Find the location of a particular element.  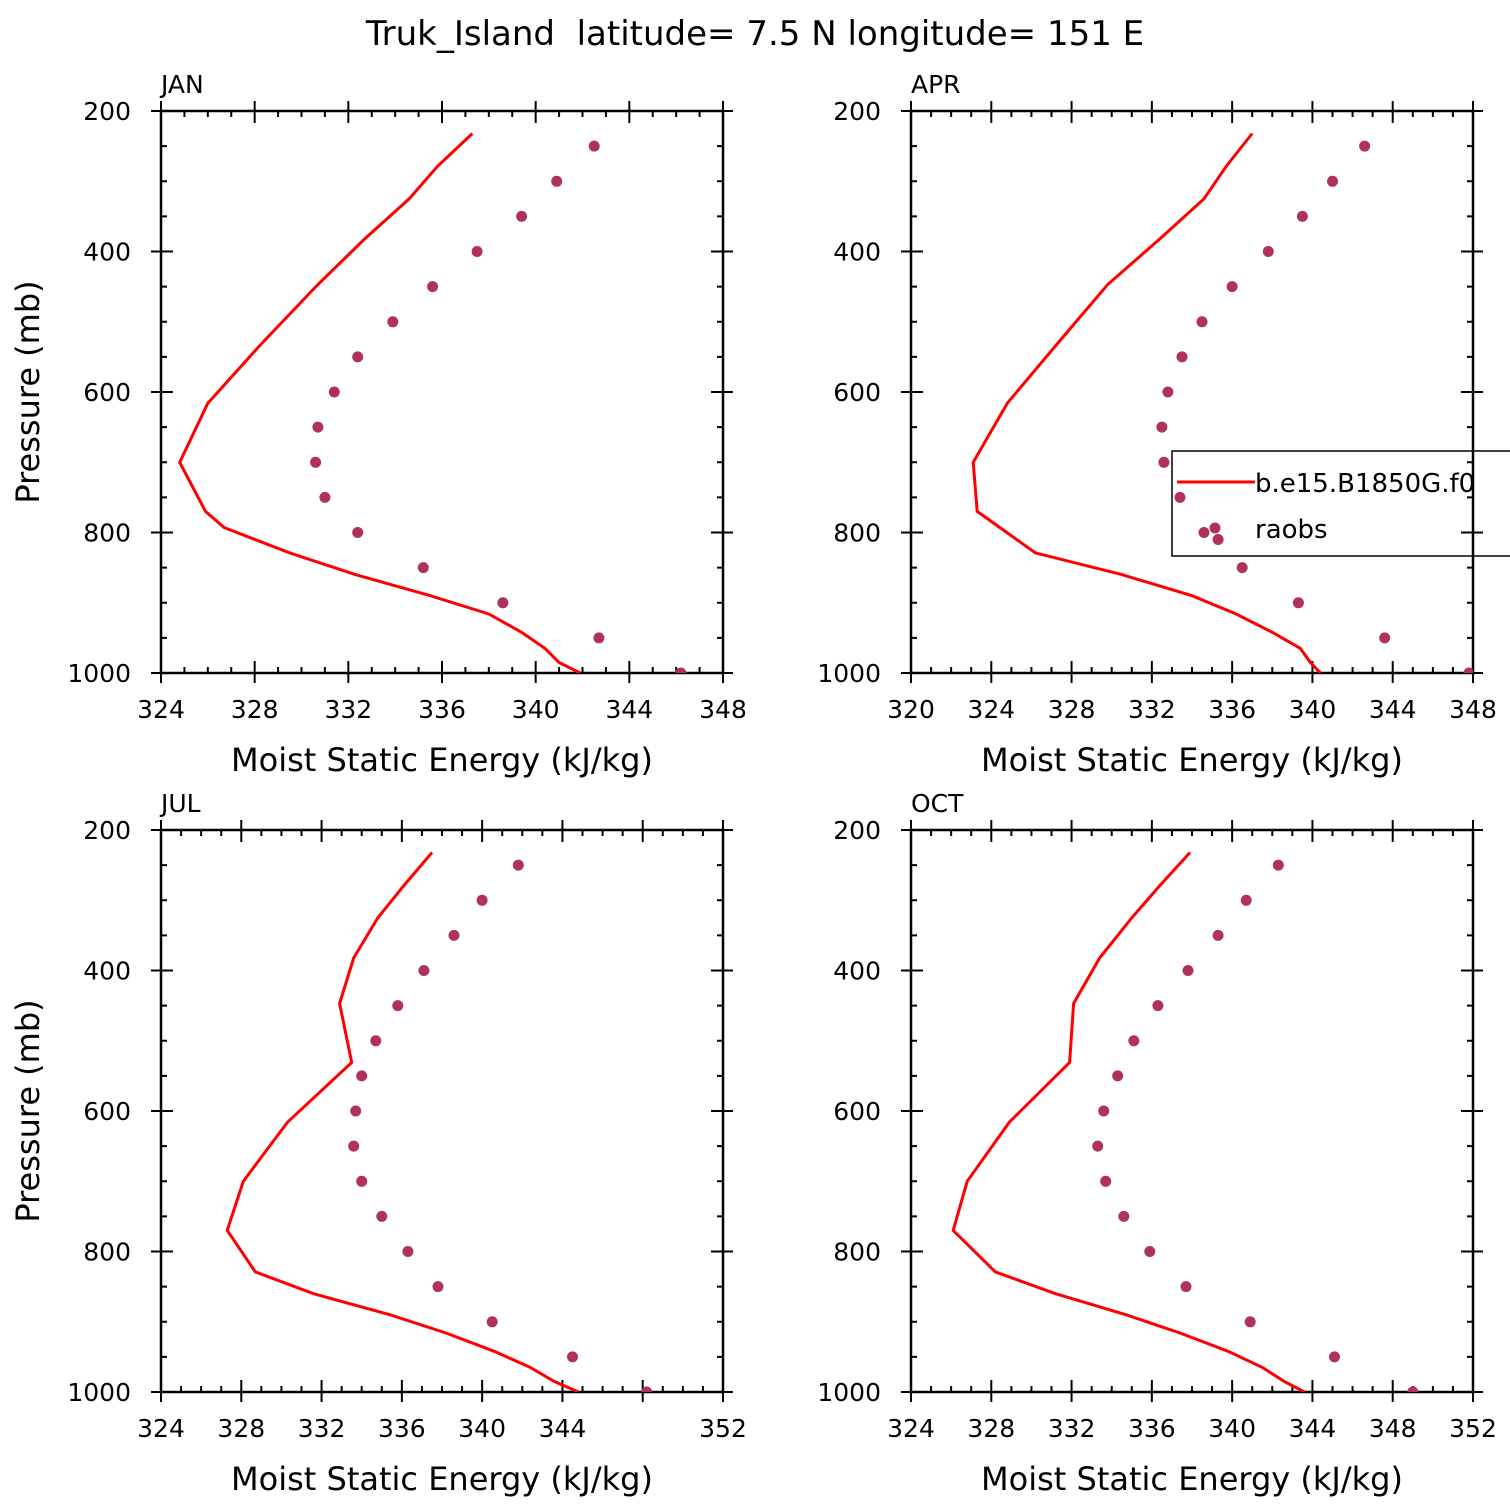

legend-obs-swatch is located at coordinates (1215, 528).